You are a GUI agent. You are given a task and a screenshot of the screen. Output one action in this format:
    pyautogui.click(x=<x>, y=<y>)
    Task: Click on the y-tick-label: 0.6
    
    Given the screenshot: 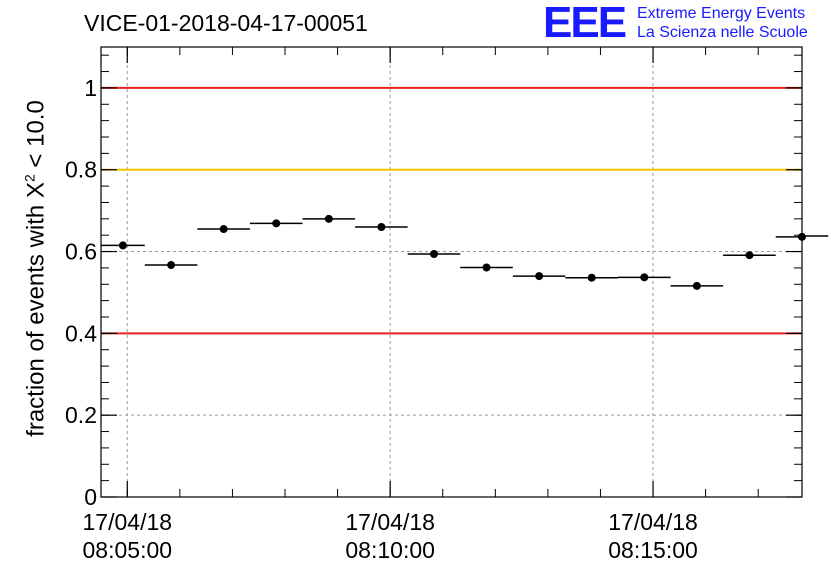 What is the action you would take?
    pyautogui.click(x=81, y=252)
    